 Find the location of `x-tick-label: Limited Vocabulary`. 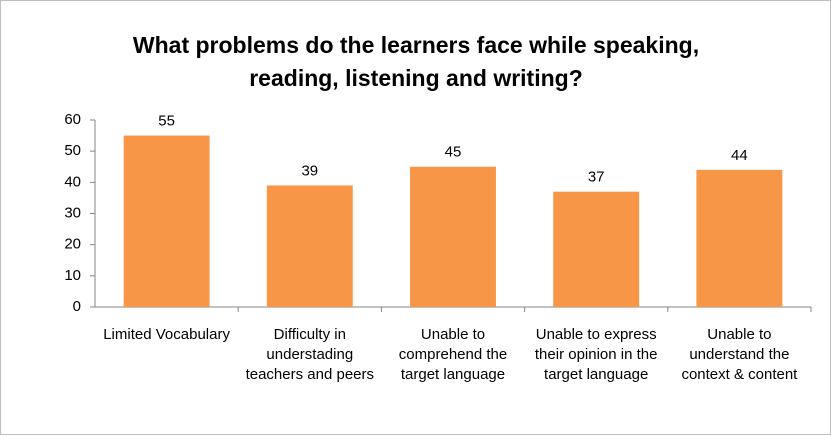

x-tick-label: Limited Vocabulary is located at coordinates (166, 334).